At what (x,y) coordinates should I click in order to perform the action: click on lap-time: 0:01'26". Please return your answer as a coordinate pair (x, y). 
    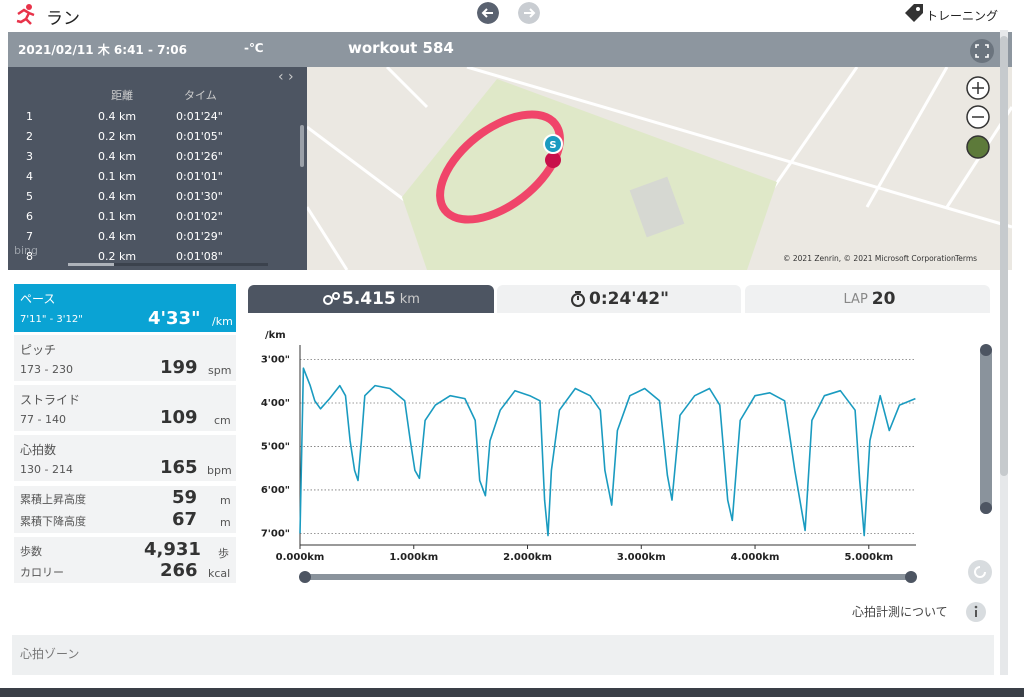
    Looking at the image, I should click on (199, 156).